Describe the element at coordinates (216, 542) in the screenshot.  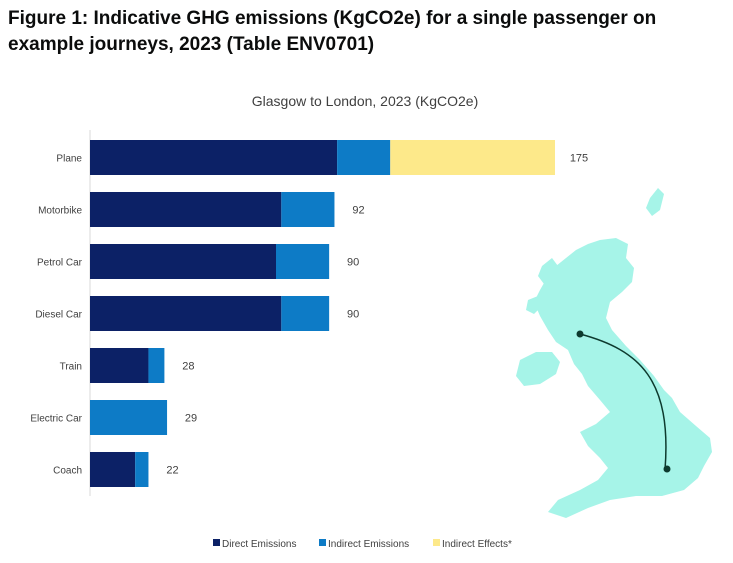
I see `legend-swatch-direct` at that location.